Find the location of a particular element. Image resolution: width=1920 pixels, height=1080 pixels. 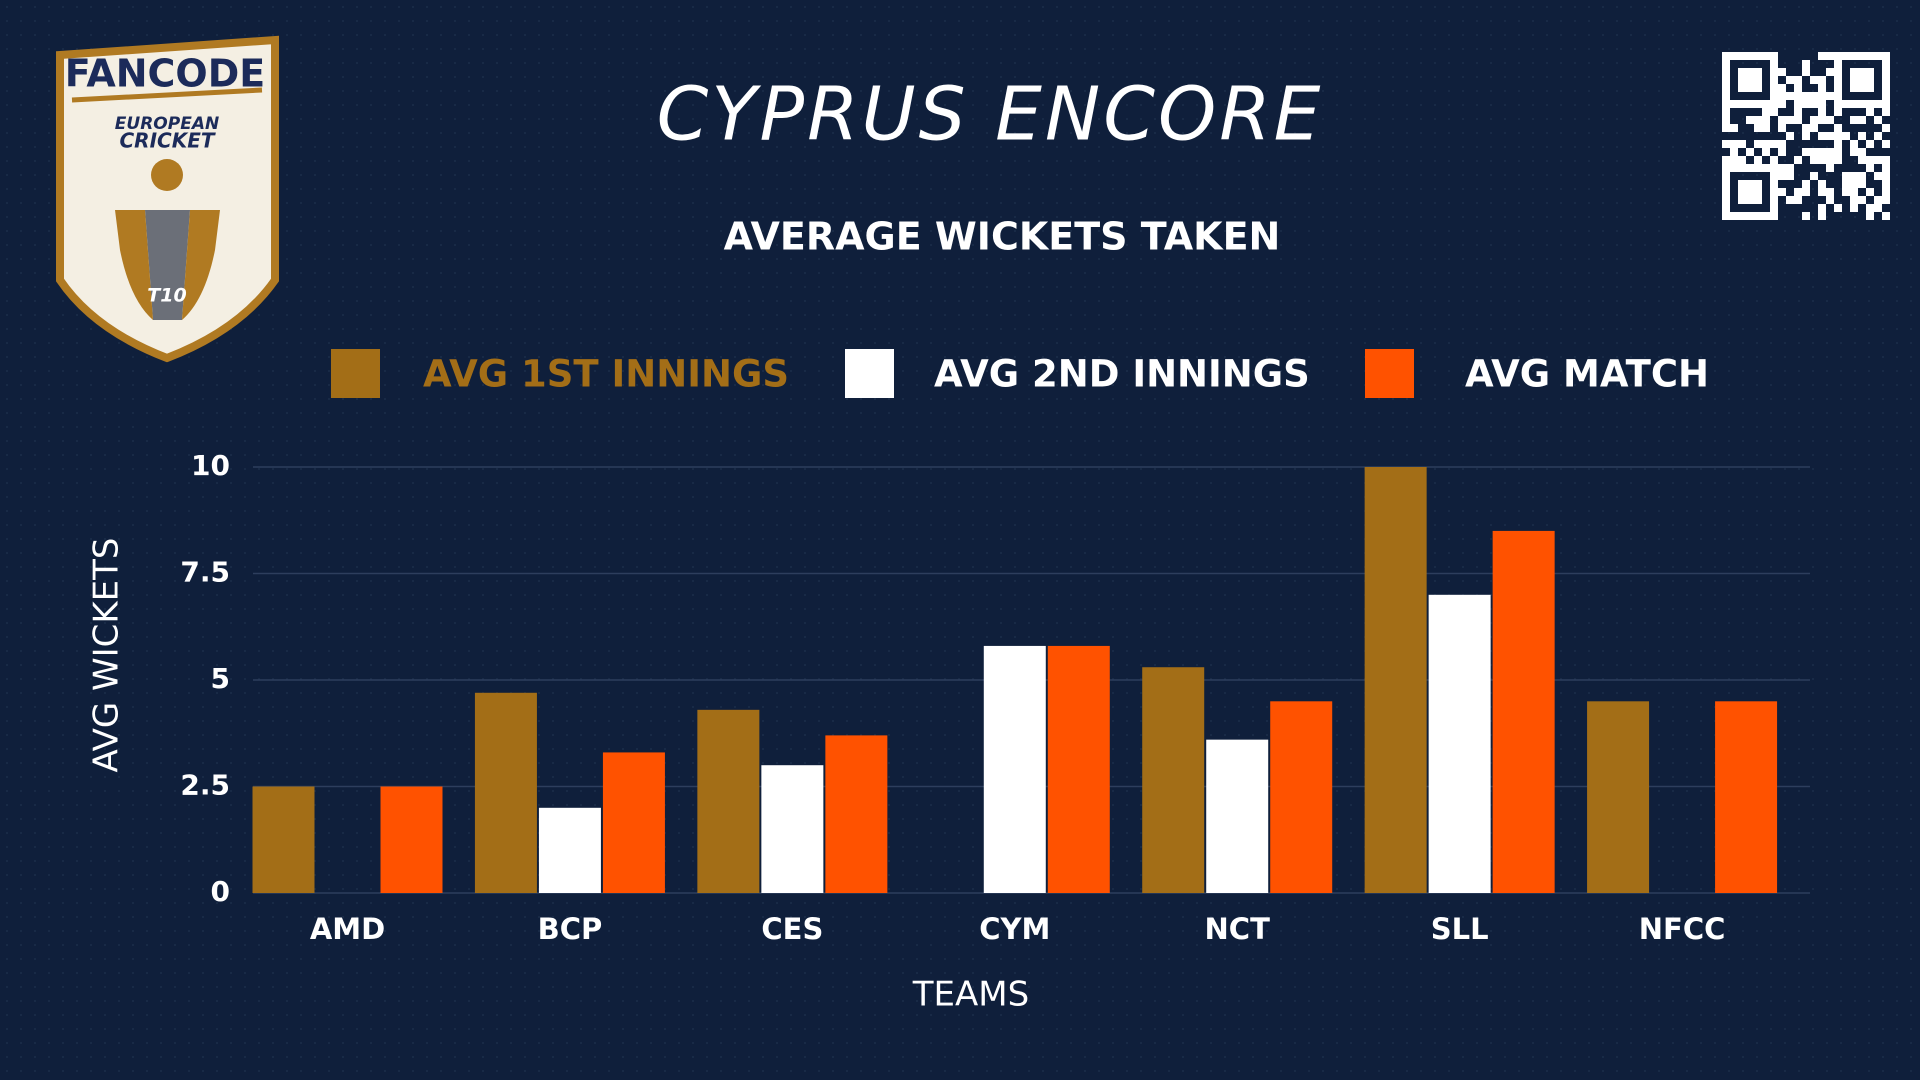

y-tick-label: 7.5 is located at coordinates (205, 572).